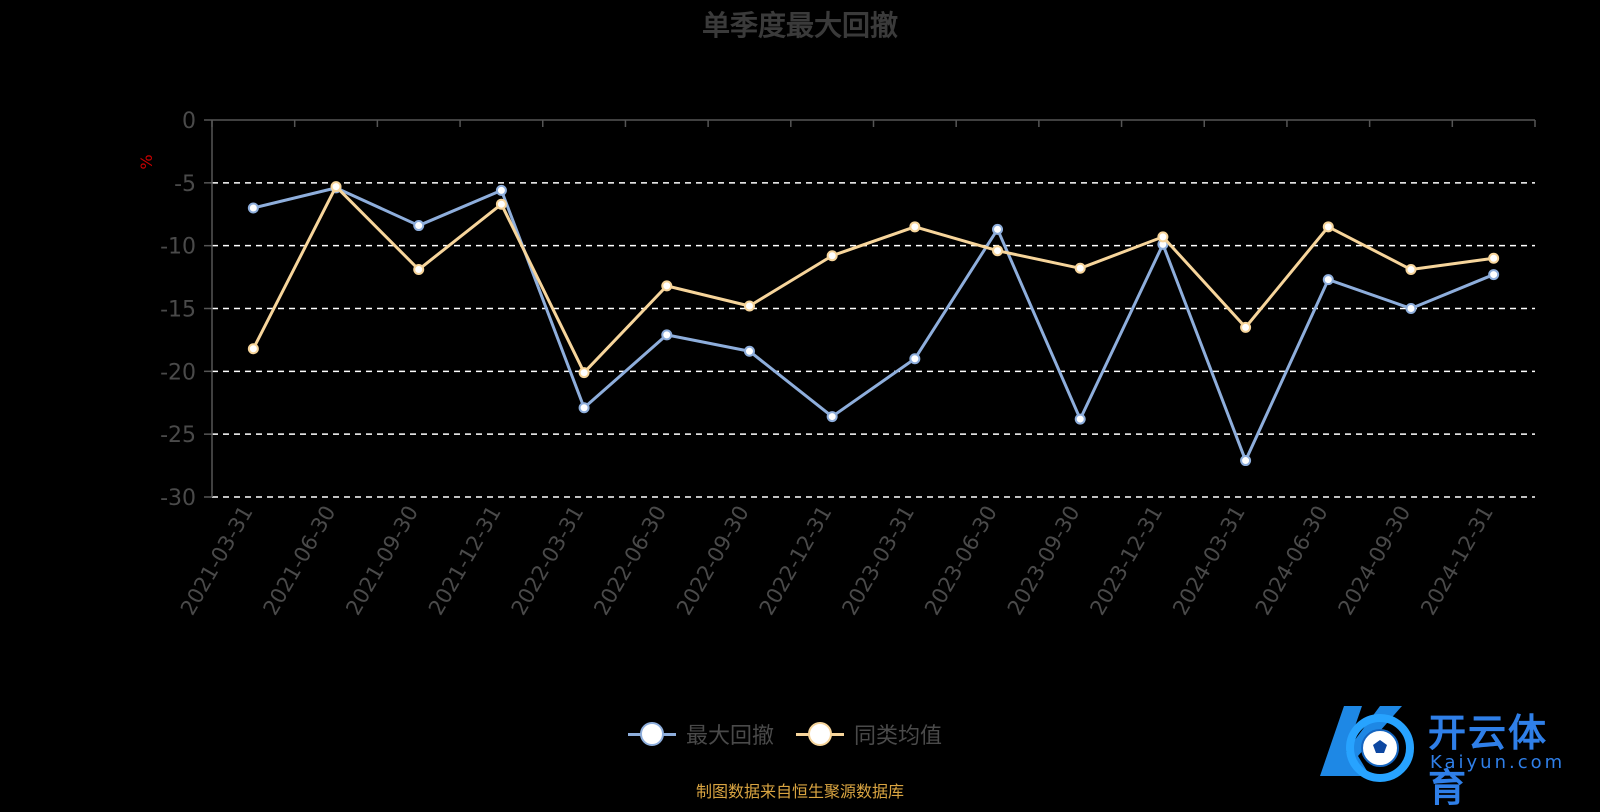  What do you see at coordinates (1126, 561) in the screenshot?
I see `x-tick-label: 2023-12-31` at bounding box center [1126, 561].